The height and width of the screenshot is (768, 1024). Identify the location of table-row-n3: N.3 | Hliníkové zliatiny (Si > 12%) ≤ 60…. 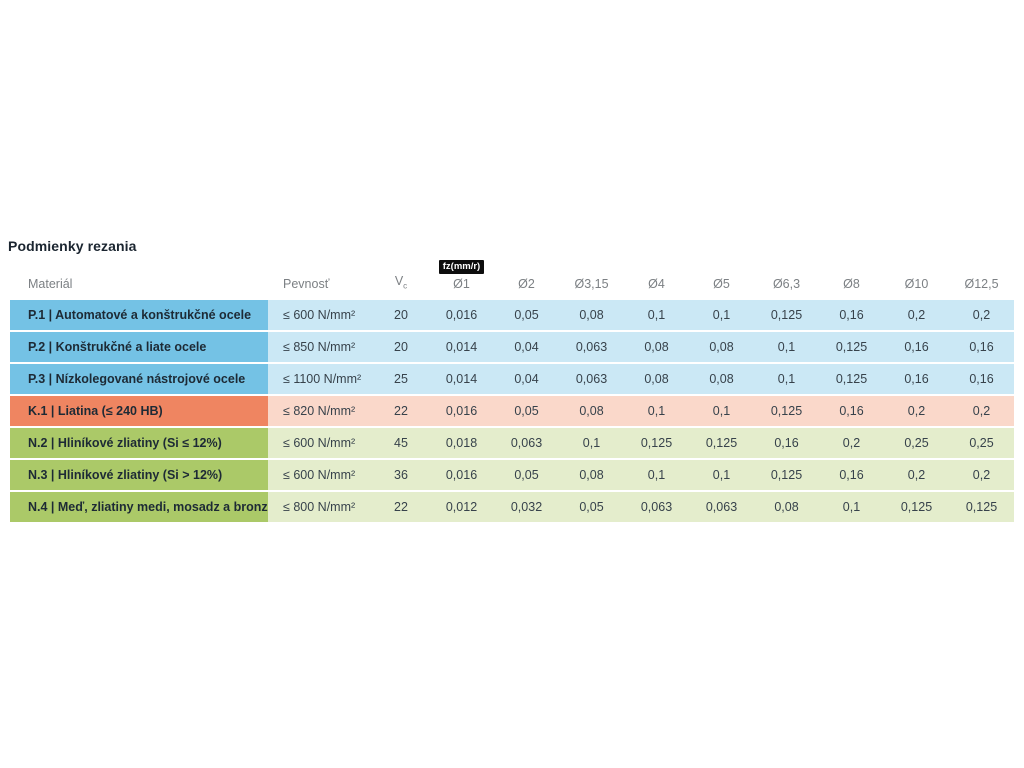
(512, 474).